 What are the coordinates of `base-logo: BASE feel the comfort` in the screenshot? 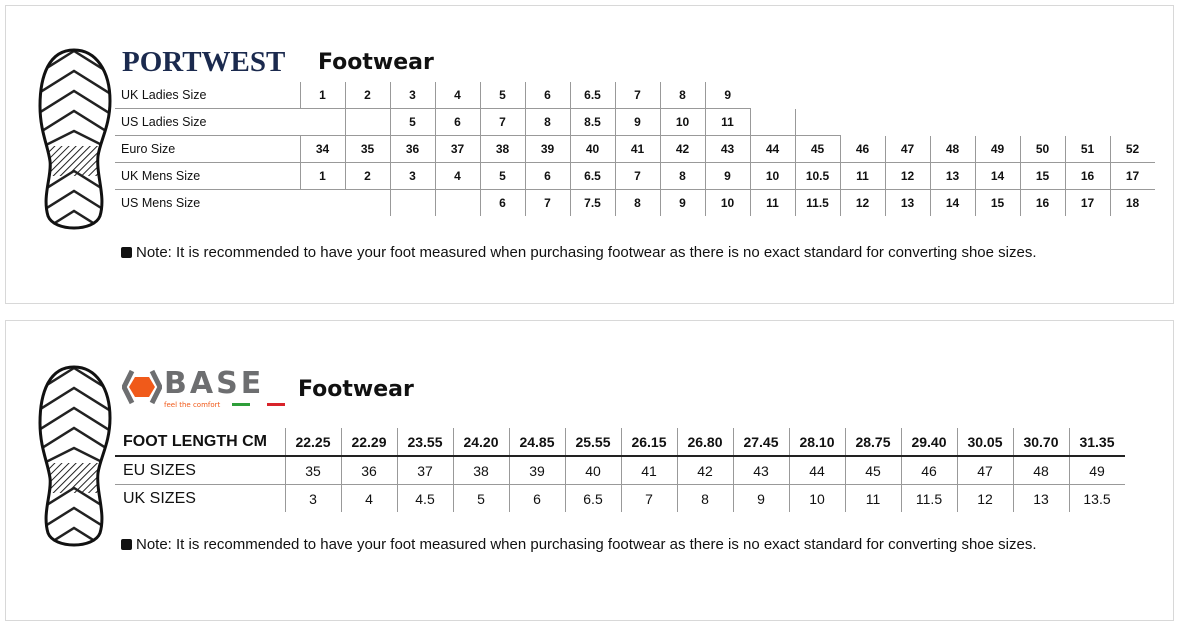 It's located at (204, 390).